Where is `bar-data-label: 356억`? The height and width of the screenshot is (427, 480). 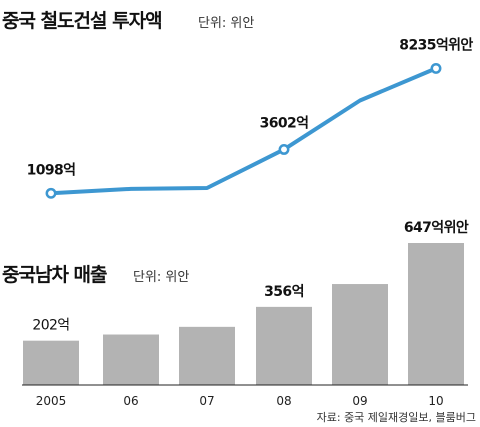
bar-data-label: 356억 is located at coordinates (284, 292).